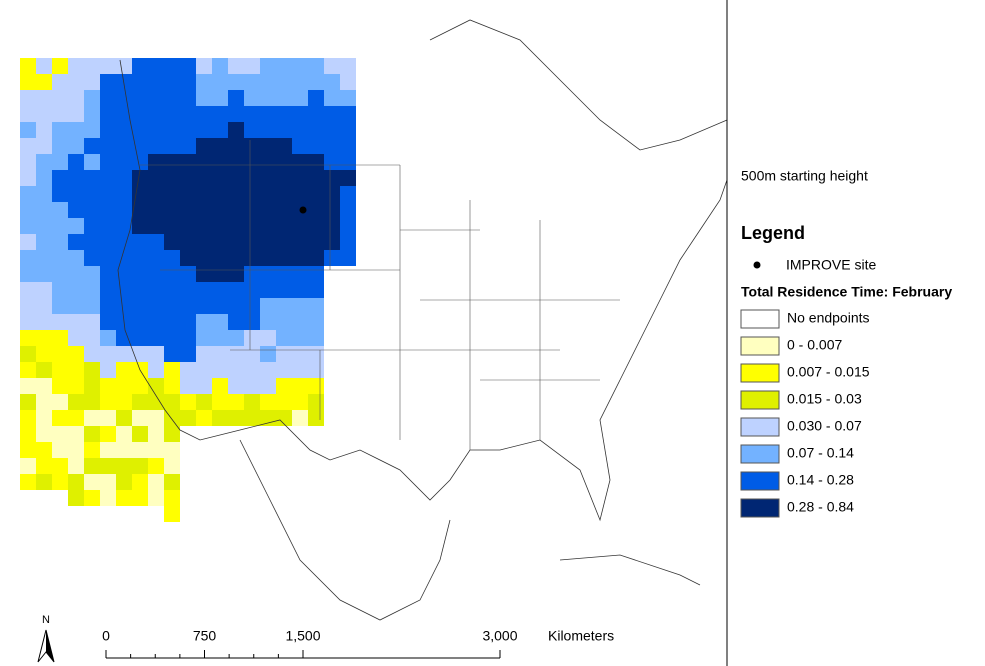 Image resolution: width=985 pixels, height=666 pixels. Describe the element at coordinates (760, 319) in the screenshot. I see `legend-swatch` at that location.